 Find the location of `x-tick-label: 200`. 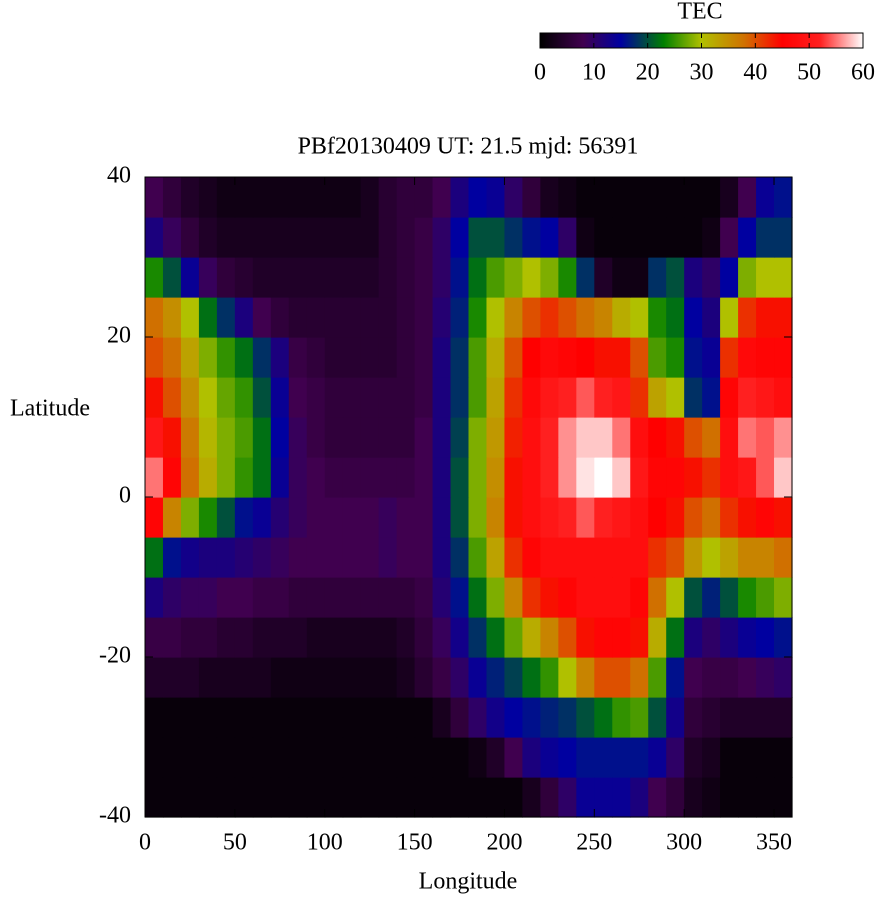

x-tick-label: 200 is located at coordinates (504, 843).